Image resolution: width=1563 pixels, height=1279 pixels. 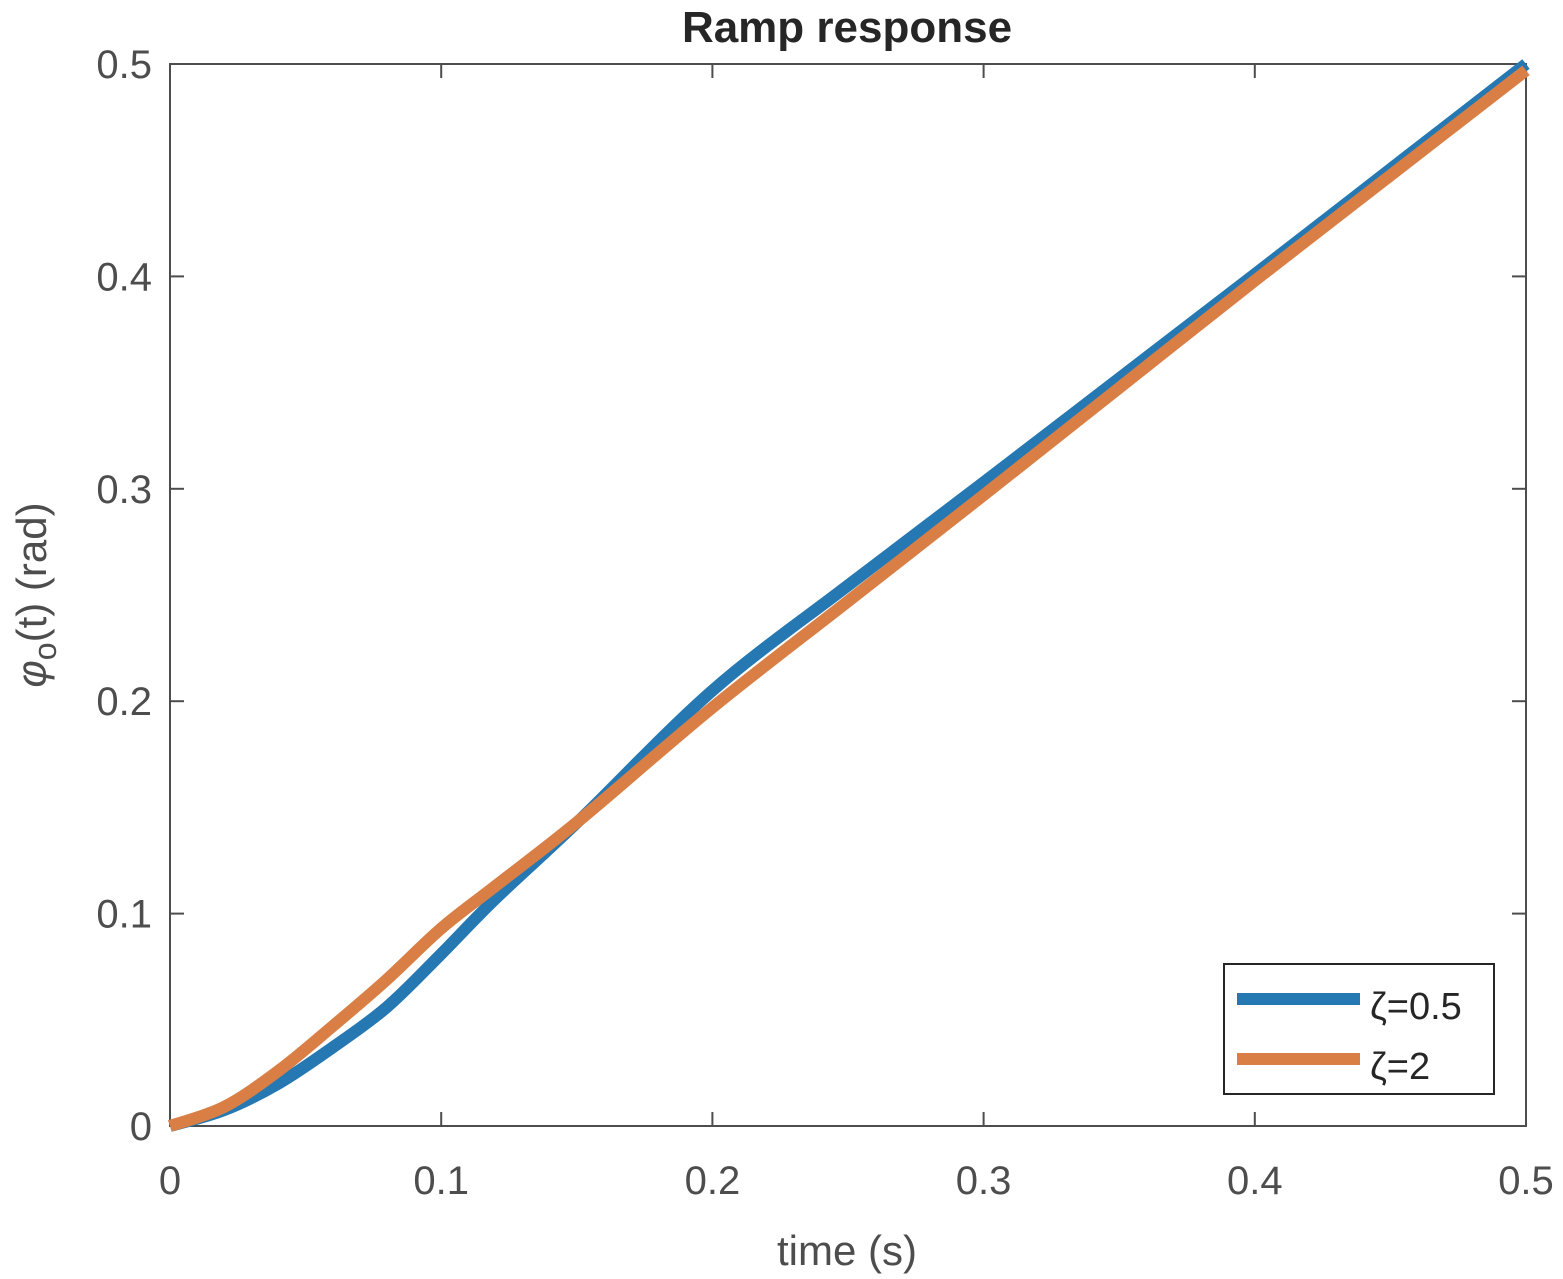 I want to click on x-tick-label: 0.3, so click(x=984, y=1181).